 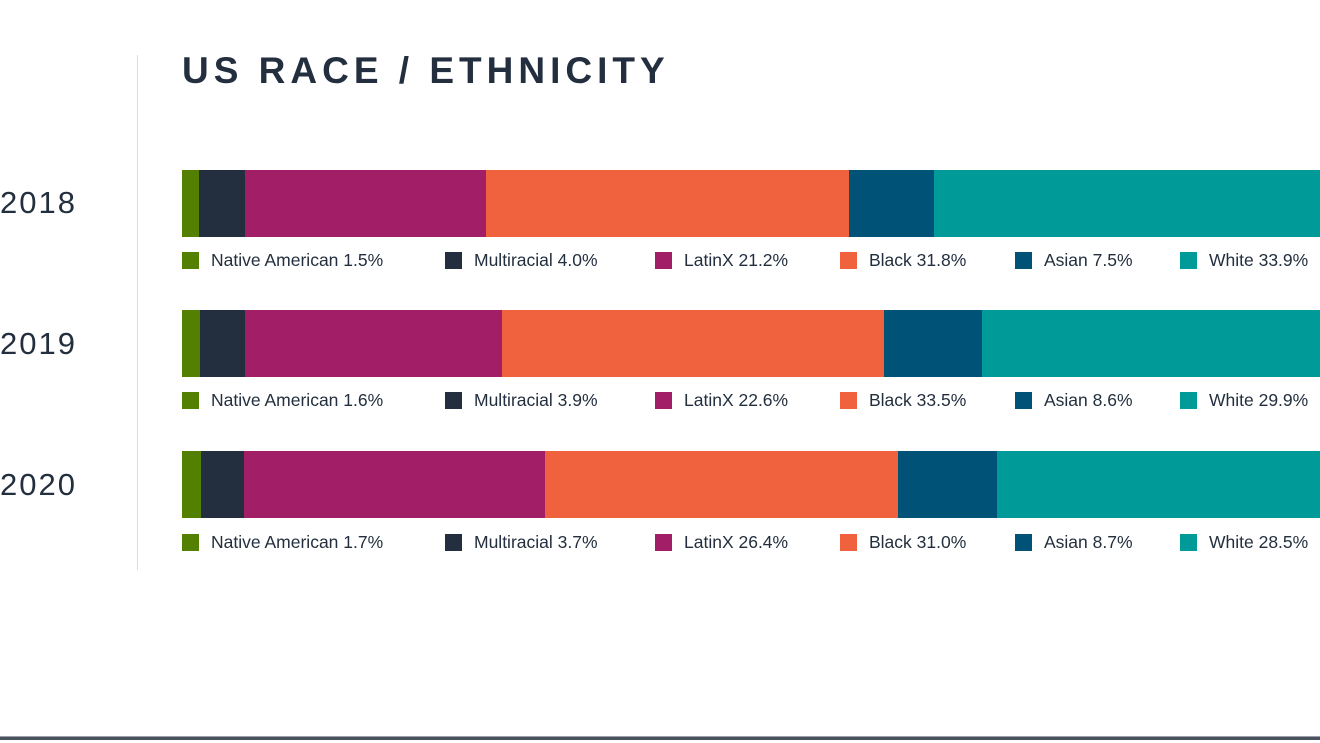 I want to click on legend-label: White 33.9%, so click(x=1259, y=260).